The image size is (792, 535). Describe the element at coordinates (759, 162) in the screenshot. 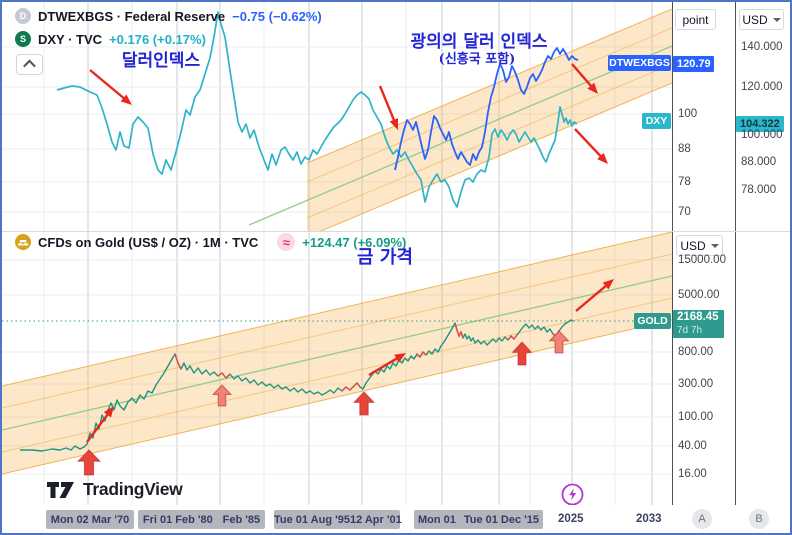

I see `price-tick-88.000: 88.000` at that location.